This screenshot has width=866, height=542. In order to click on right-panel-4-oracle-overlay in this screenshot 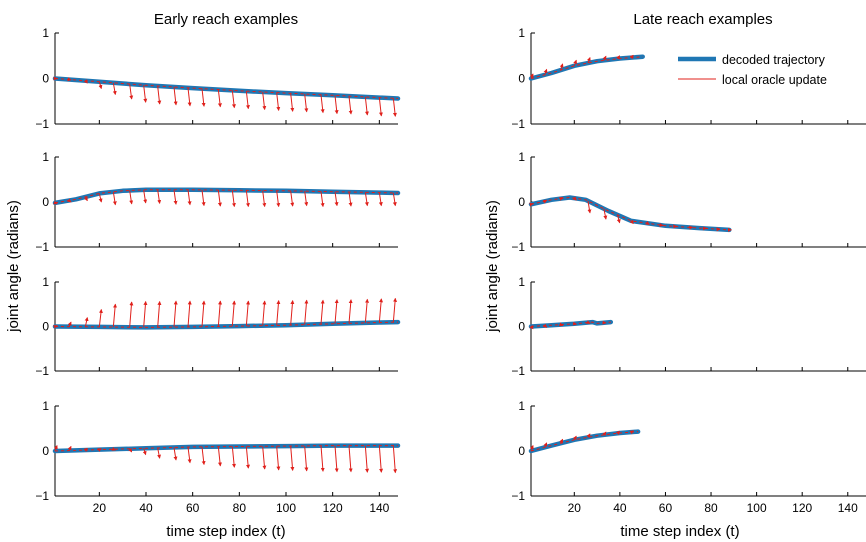, I will do `click(584, 441)`.